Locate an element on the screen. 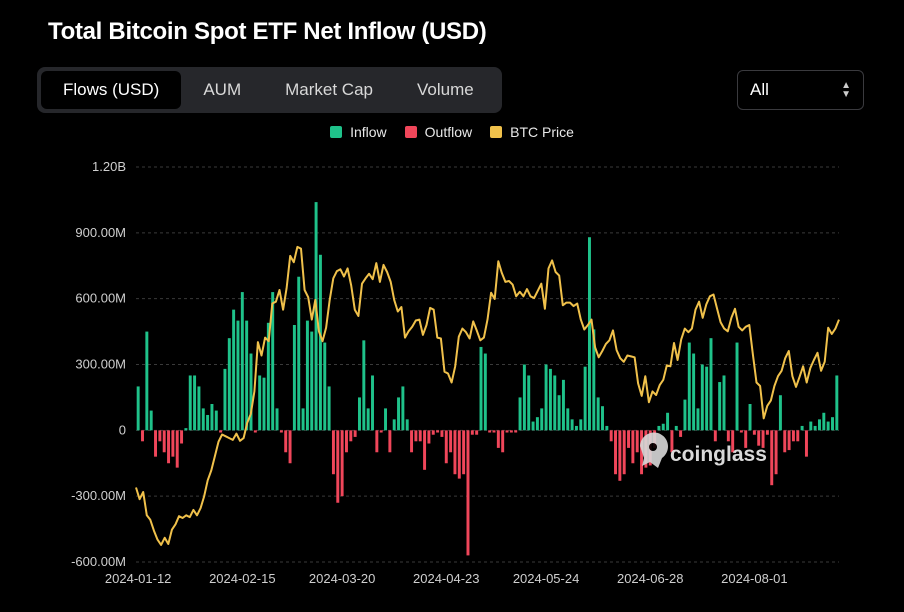 This screenshot has width=904, height=612. tab-flows-usd: Flows (USD) is located at coordinates (111, 90).